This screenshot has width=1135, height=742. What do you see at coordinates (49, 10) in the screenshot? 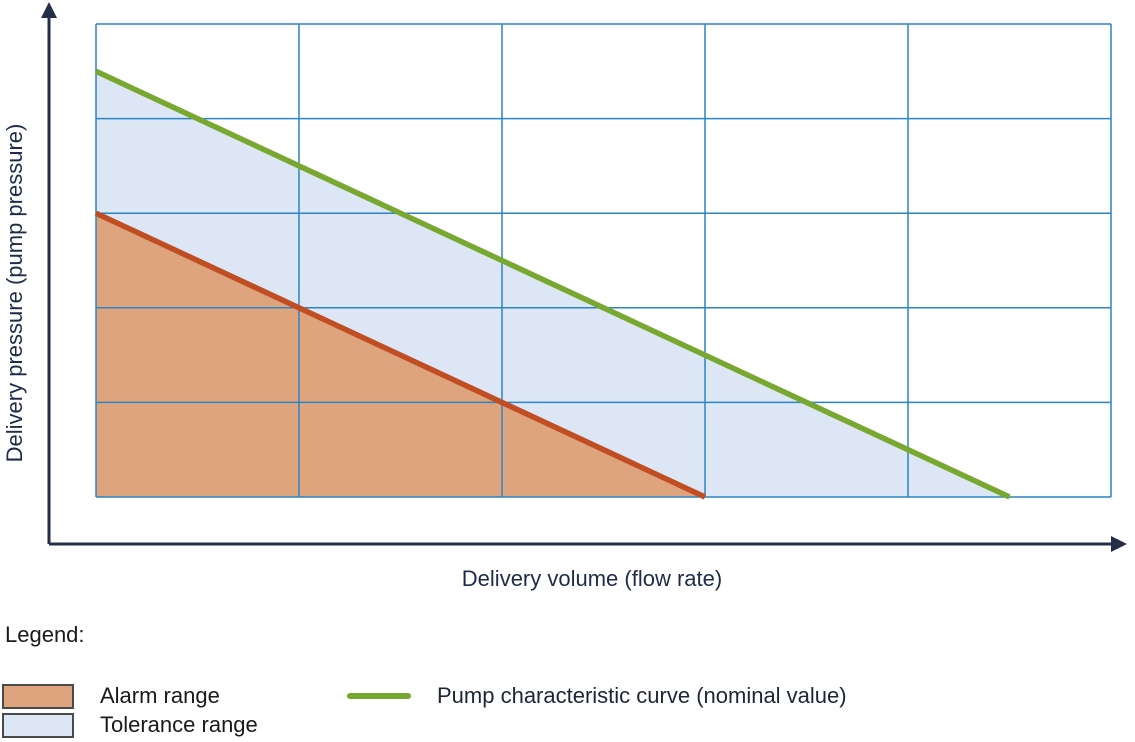
I see `y-axis-arrow-icon` at bounding box center [49, 10].